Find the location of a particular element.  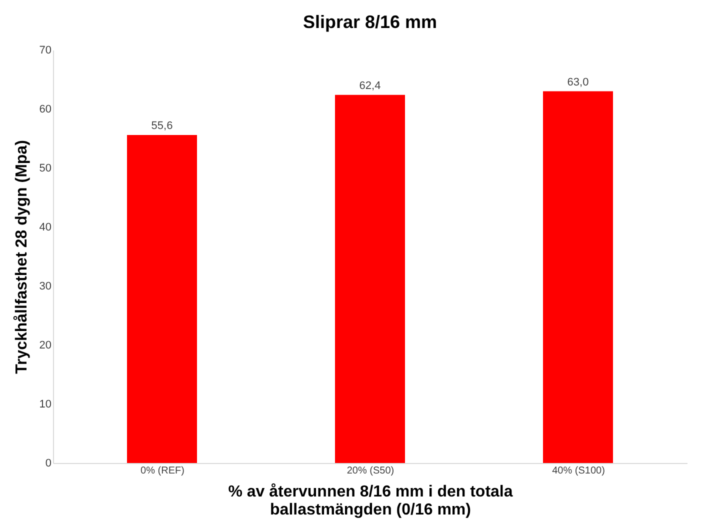

y-axis-title: Tryckhållfasthet 28 dygn (Mpa) is located at coordinates (21, 257).